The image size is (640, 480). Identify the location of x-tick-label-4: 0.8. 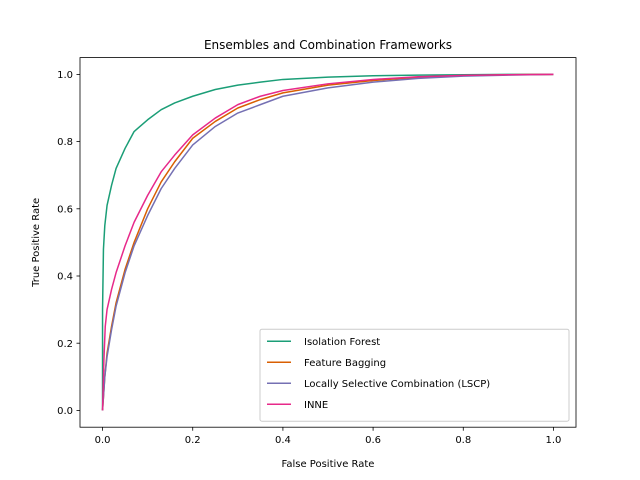
(463, 440).